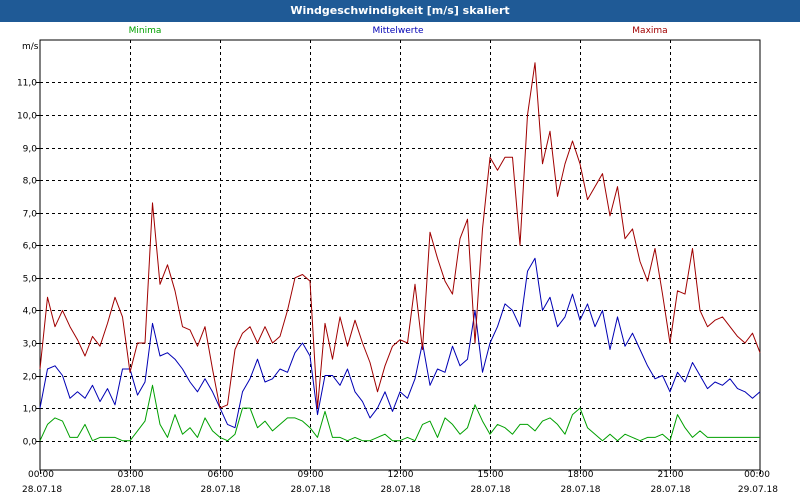  What do you see at coordinates (27, 84) in the screenshot?
I see `y-tick-label: 11,0` at bounding box center [27, 84].